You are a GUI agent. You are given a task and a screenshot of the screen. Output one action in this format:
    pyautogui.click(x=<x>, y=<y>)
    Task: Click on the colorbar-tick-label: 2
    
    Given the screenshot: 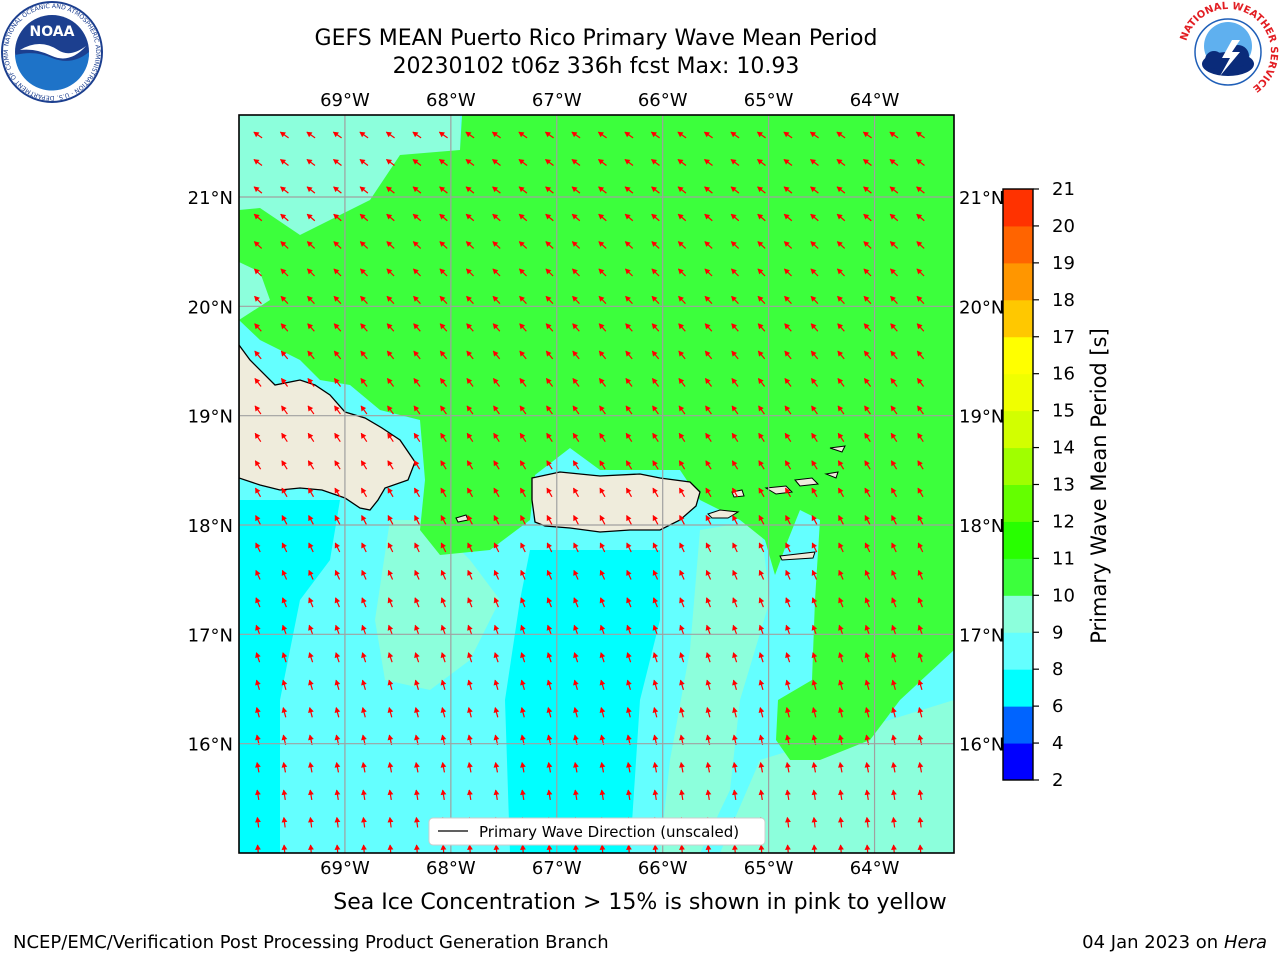 What is the action you would take?
    pyautogui.click(x=1057, y=780)
    